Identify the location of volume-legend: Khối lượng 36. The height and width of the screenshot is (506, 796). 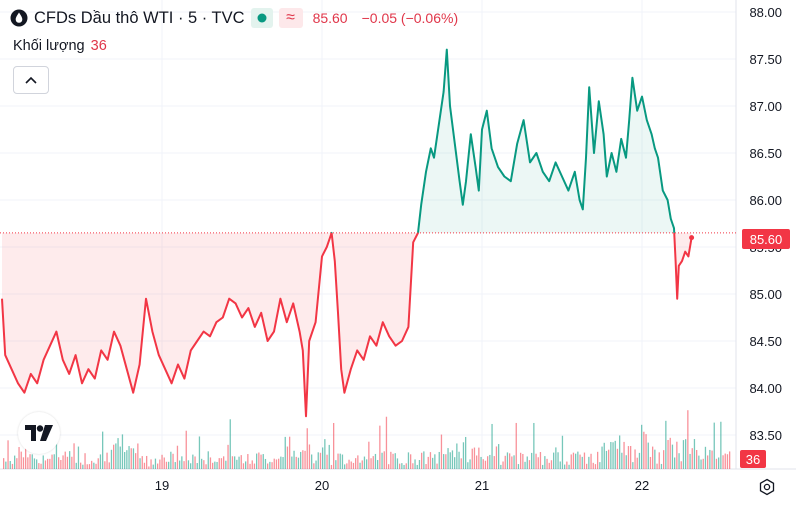
(60, 46).